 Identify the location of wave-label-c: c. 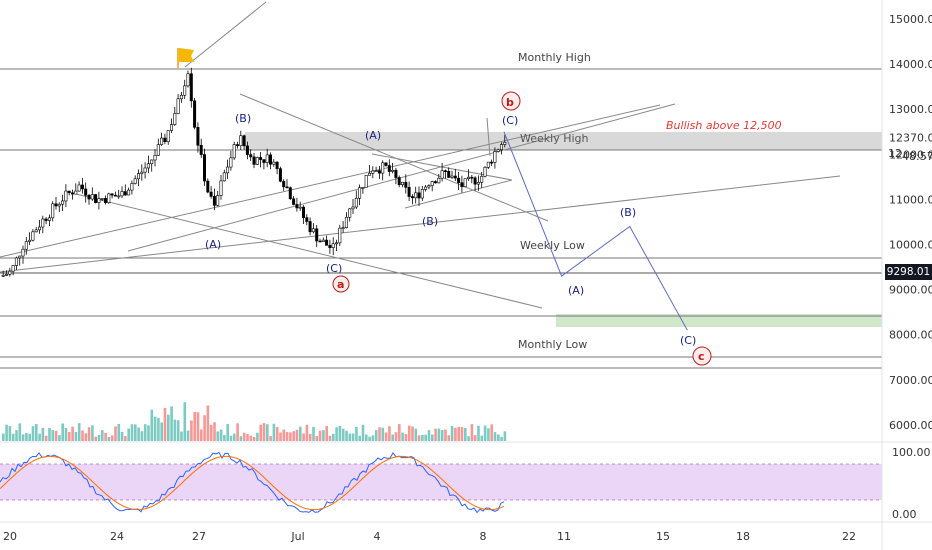
(701, 356).